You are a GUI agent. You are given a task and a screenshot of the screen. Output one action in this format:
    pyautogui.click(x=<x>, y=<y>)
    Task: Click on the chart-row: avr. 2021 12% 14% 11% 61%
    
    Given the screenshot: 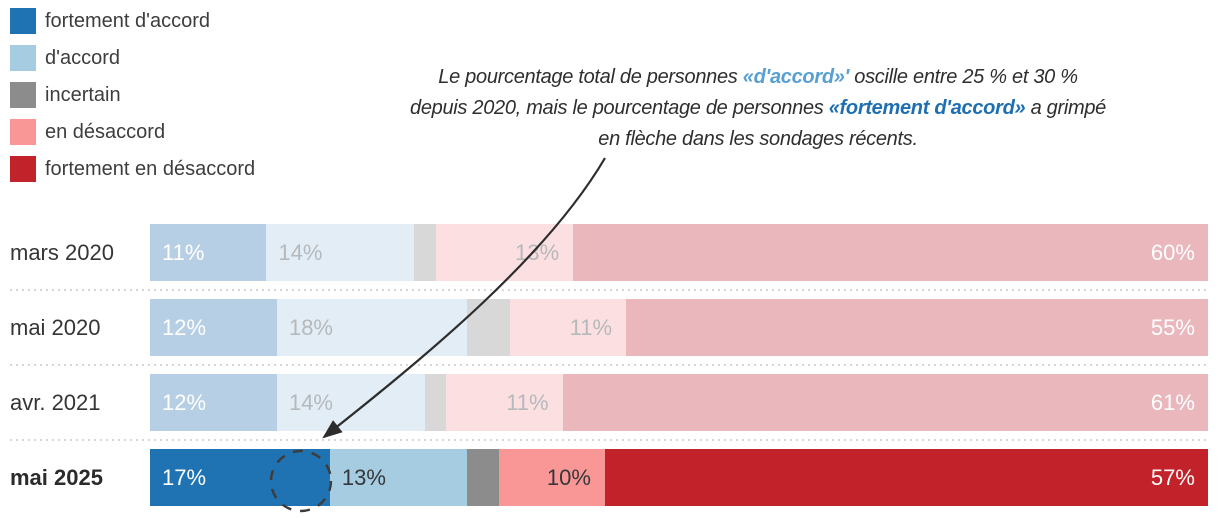 What is the action you would take?
    pyautogui.click(x=604, y=407)
    